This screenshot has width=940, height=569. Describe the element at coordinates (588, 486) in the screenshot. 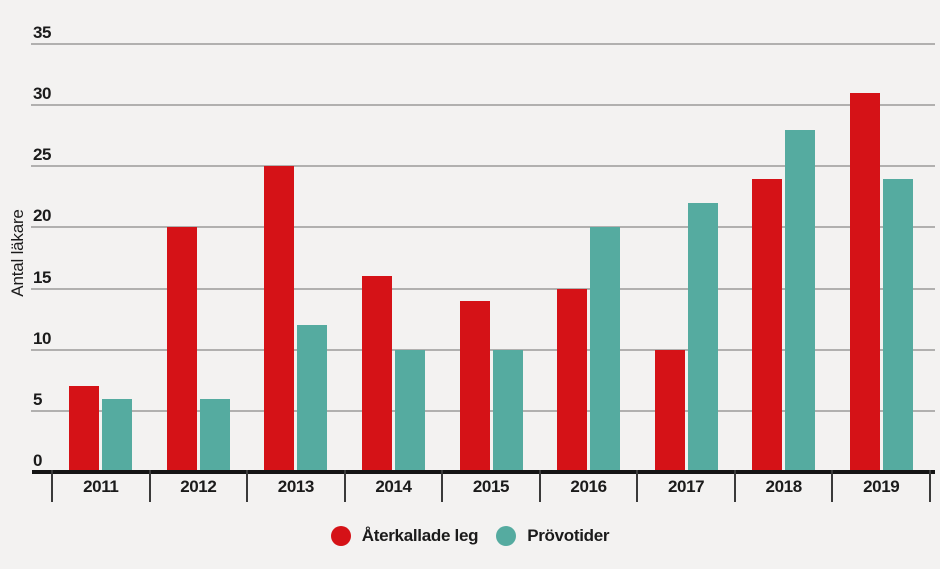

I see `x-axis-label-2016: 2016` at that location.